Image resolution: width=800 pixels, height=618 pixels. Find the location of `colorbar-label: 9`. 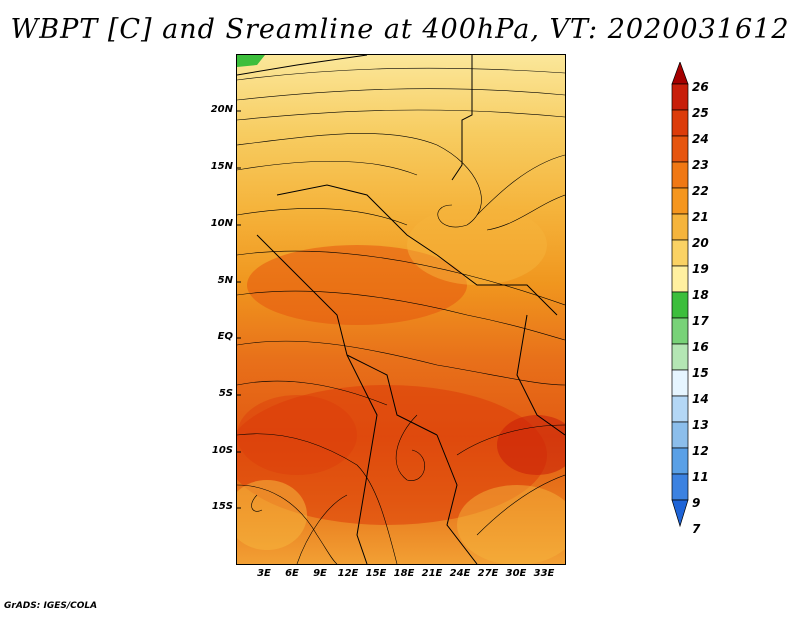

colorbar-label: 9 is located at coordinates (696, 503).